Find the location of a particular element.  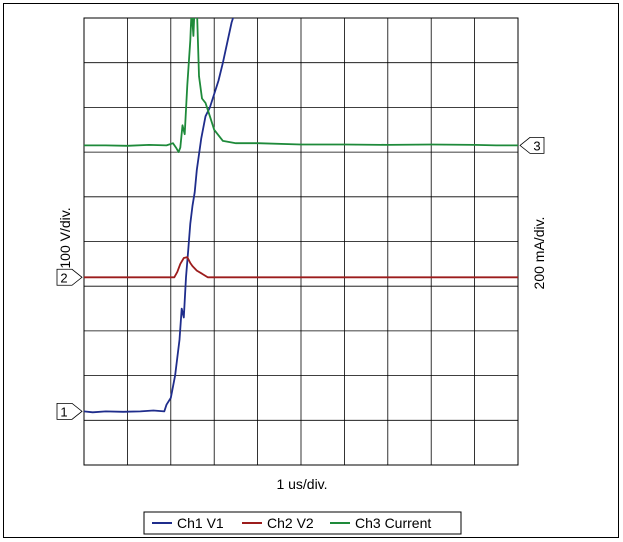

channel-marker-1: 1 is located at coordinates (69, 411).